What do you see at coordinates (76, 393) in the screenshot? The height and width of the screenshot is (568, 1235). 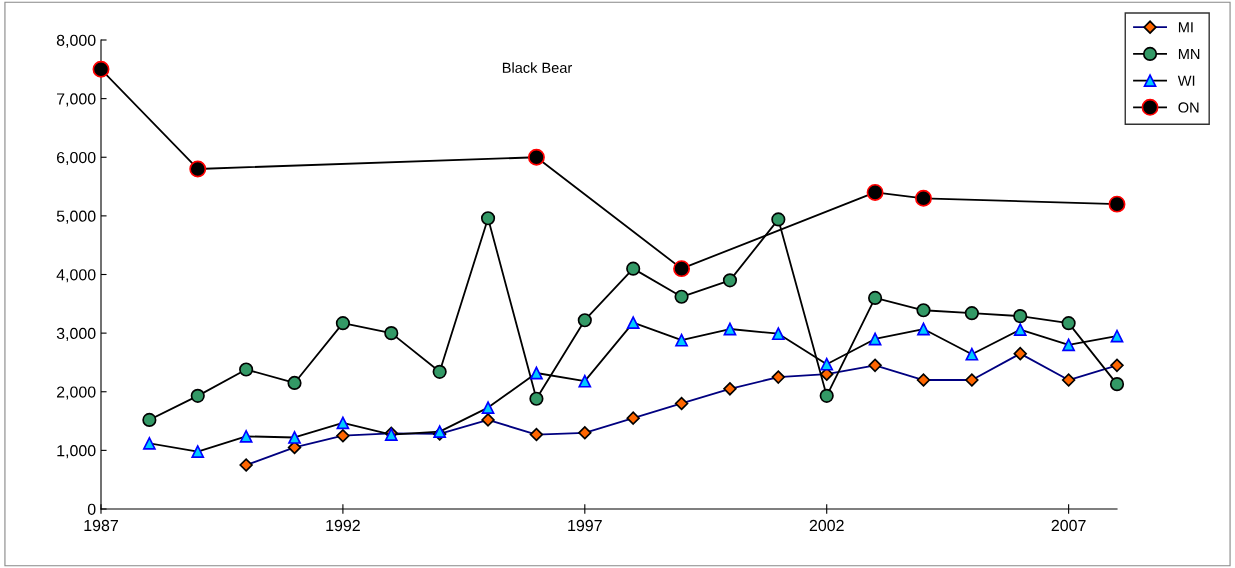 I see `y-tick-label: 2,000` at bounding box center [76, 393].